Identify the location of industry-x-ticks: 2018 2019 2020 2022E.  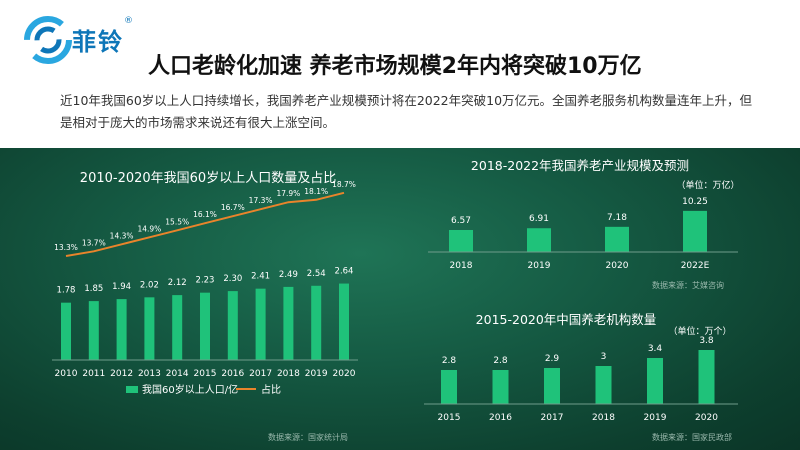
(580, 266).